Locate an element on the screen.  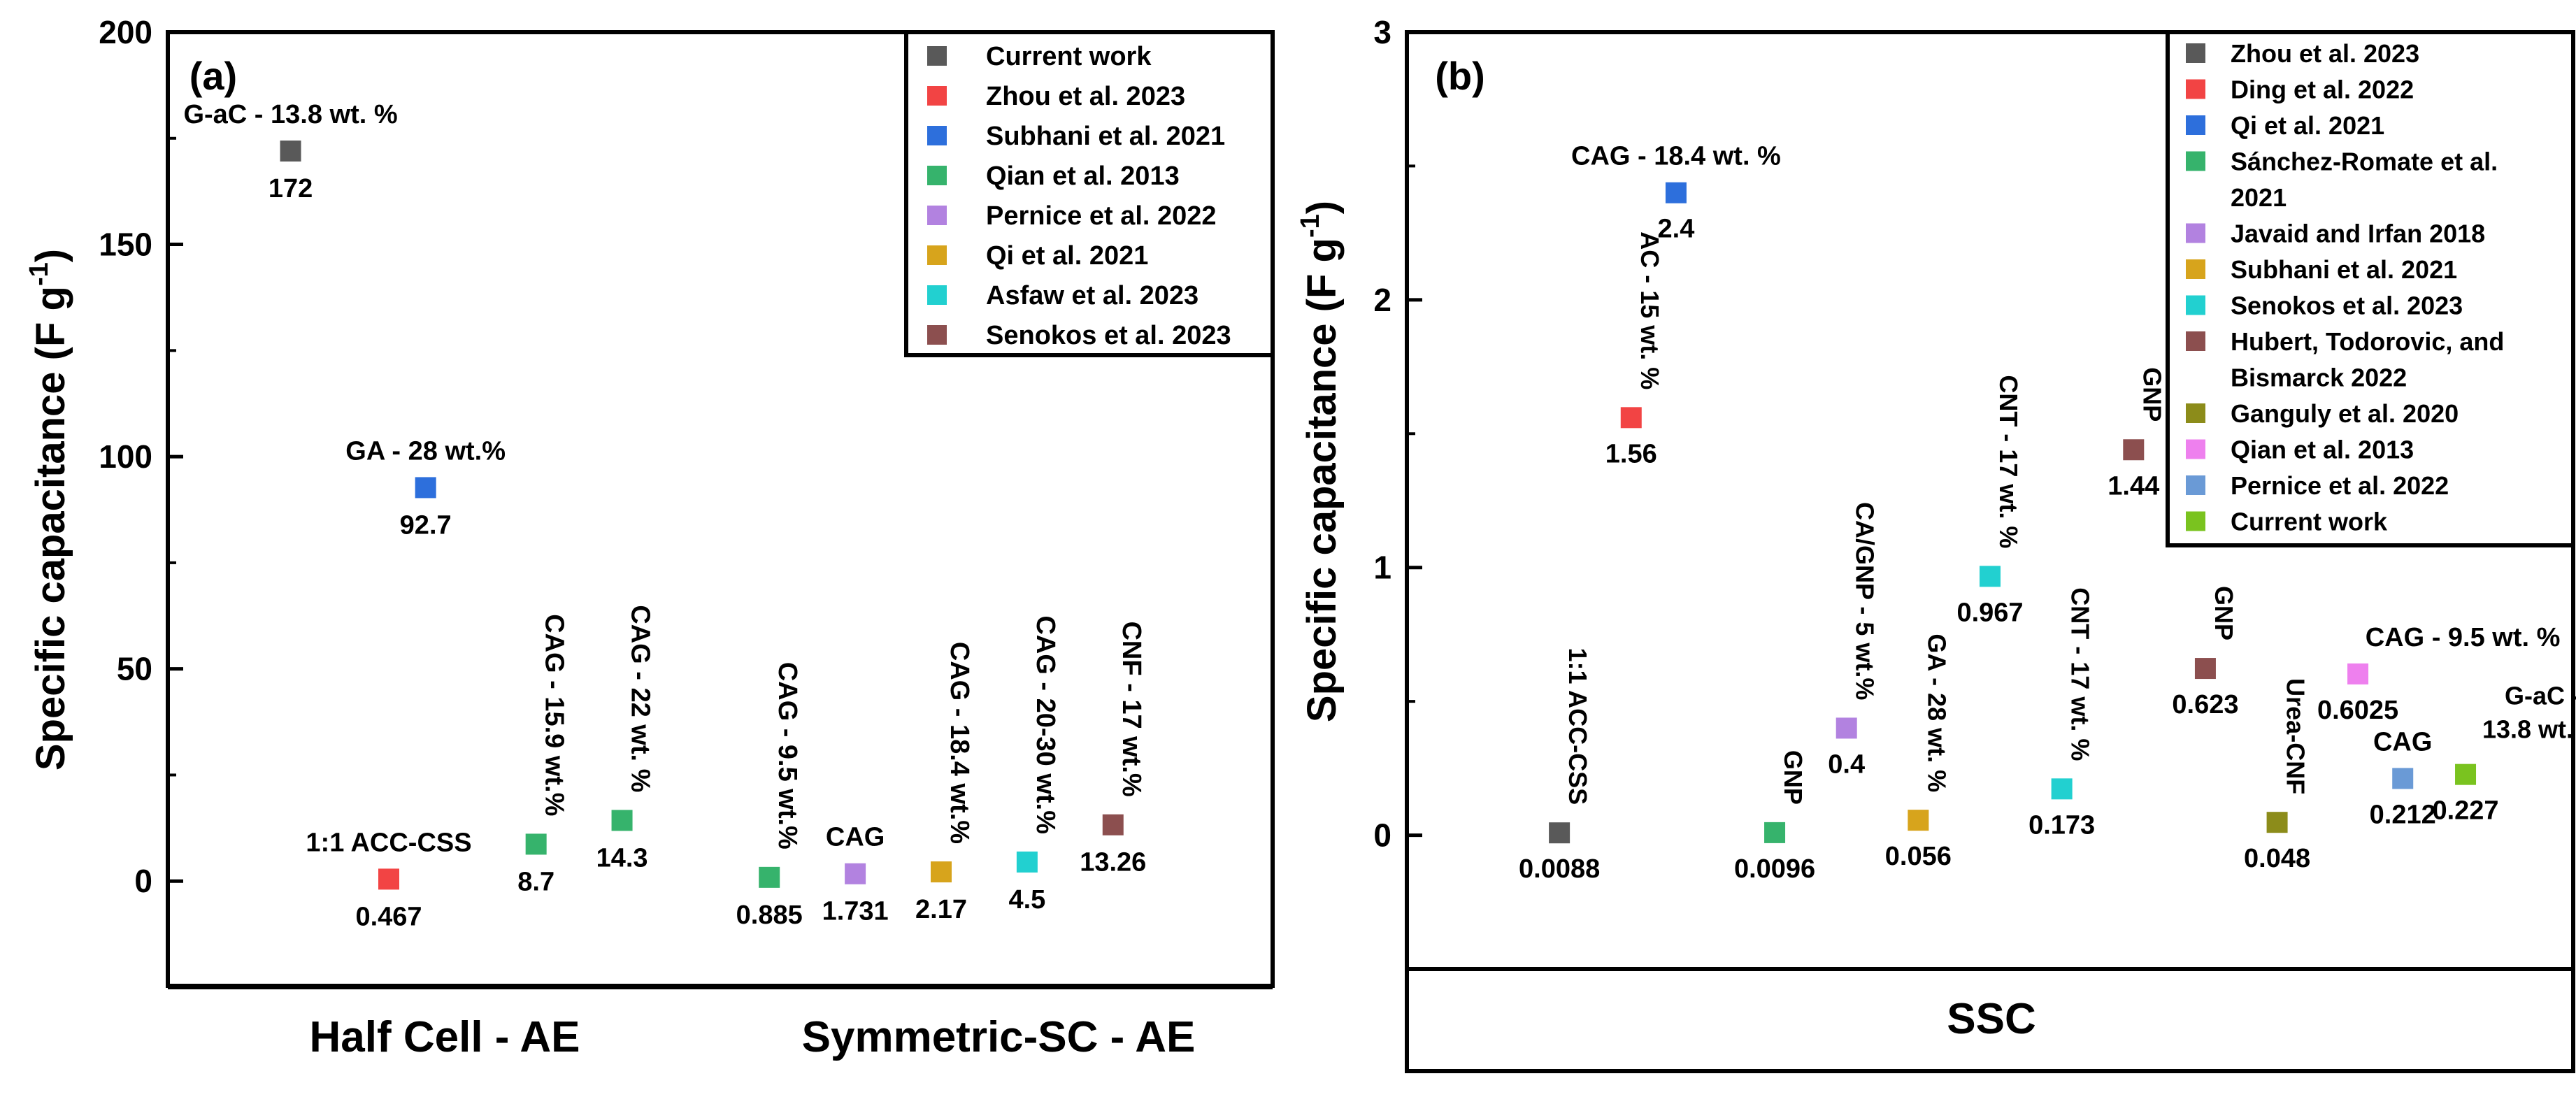
panel-b-value-label: 2.4 is located at coordinates (1676, 229).